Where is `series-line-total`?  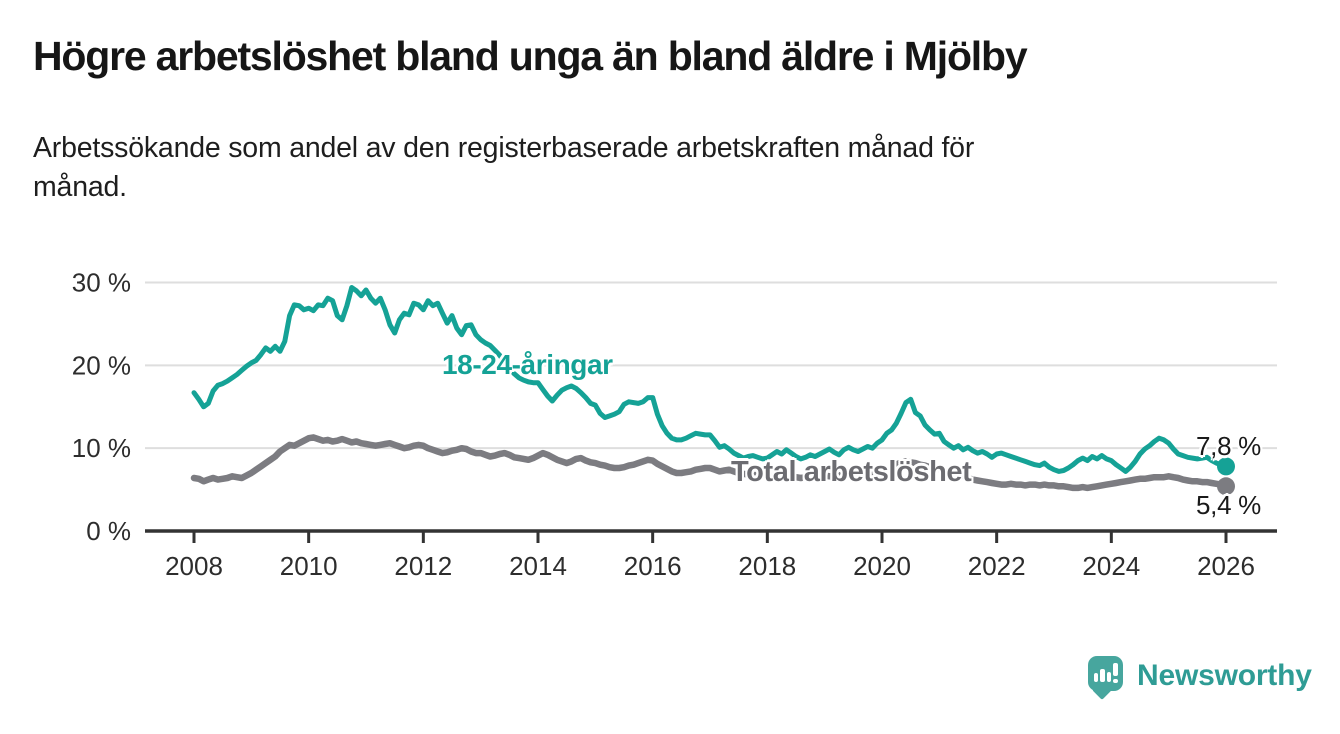
series-line-total is located at coordinates (710, 463).